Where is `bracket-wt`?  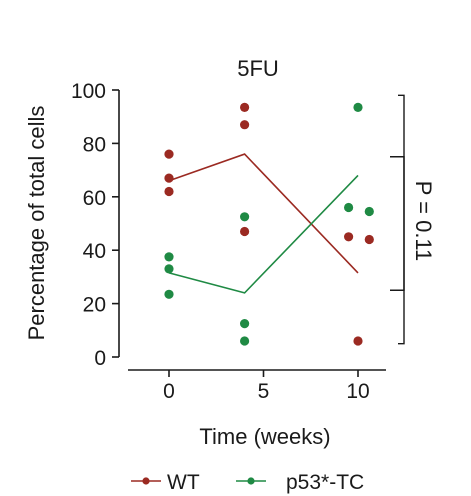
bracket-wt is located at coordinates (397, 223).